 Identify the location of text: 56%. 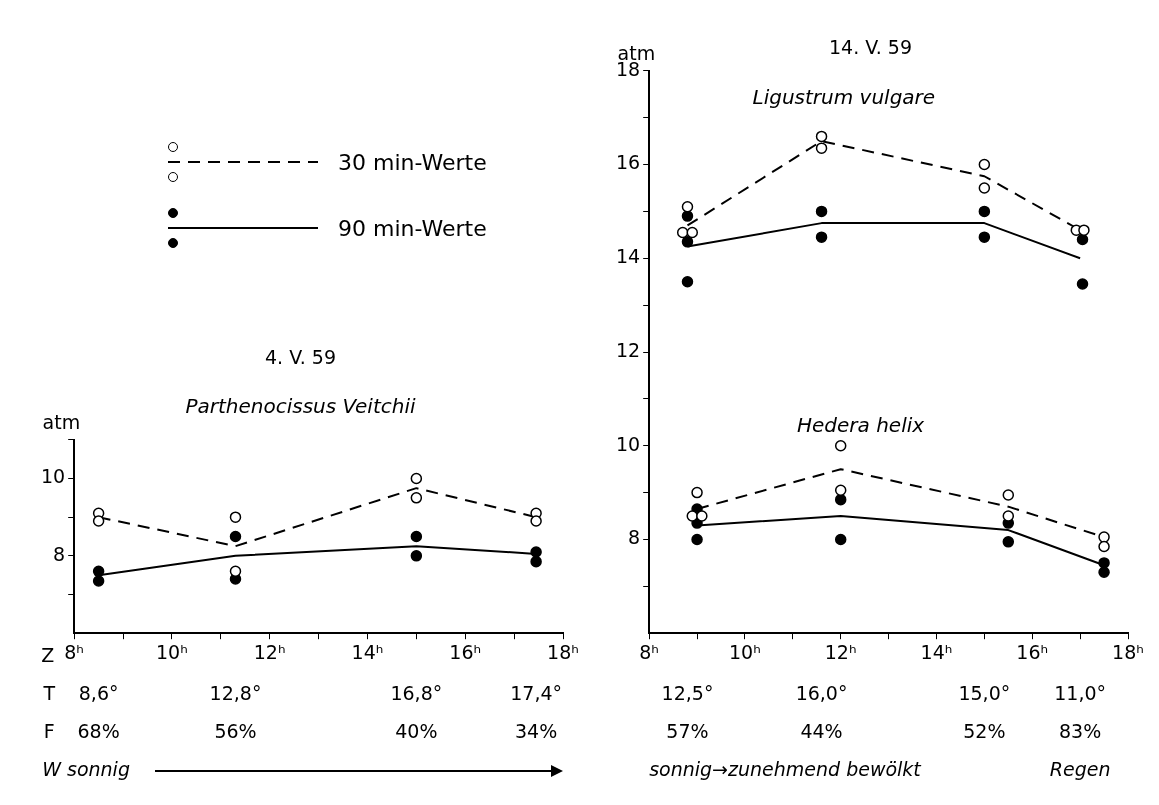
(235, 731).